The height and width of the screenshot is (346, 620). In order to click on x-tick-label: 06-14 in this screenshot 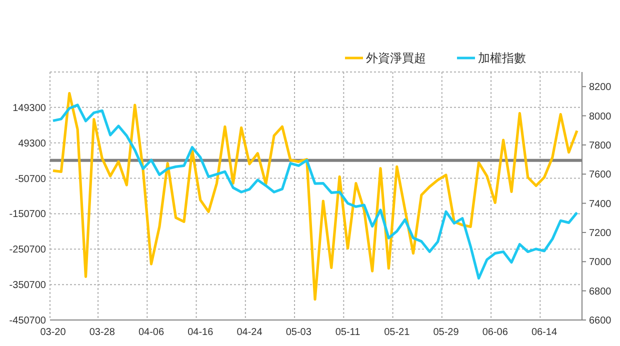, I will do `click(544, 332)`.